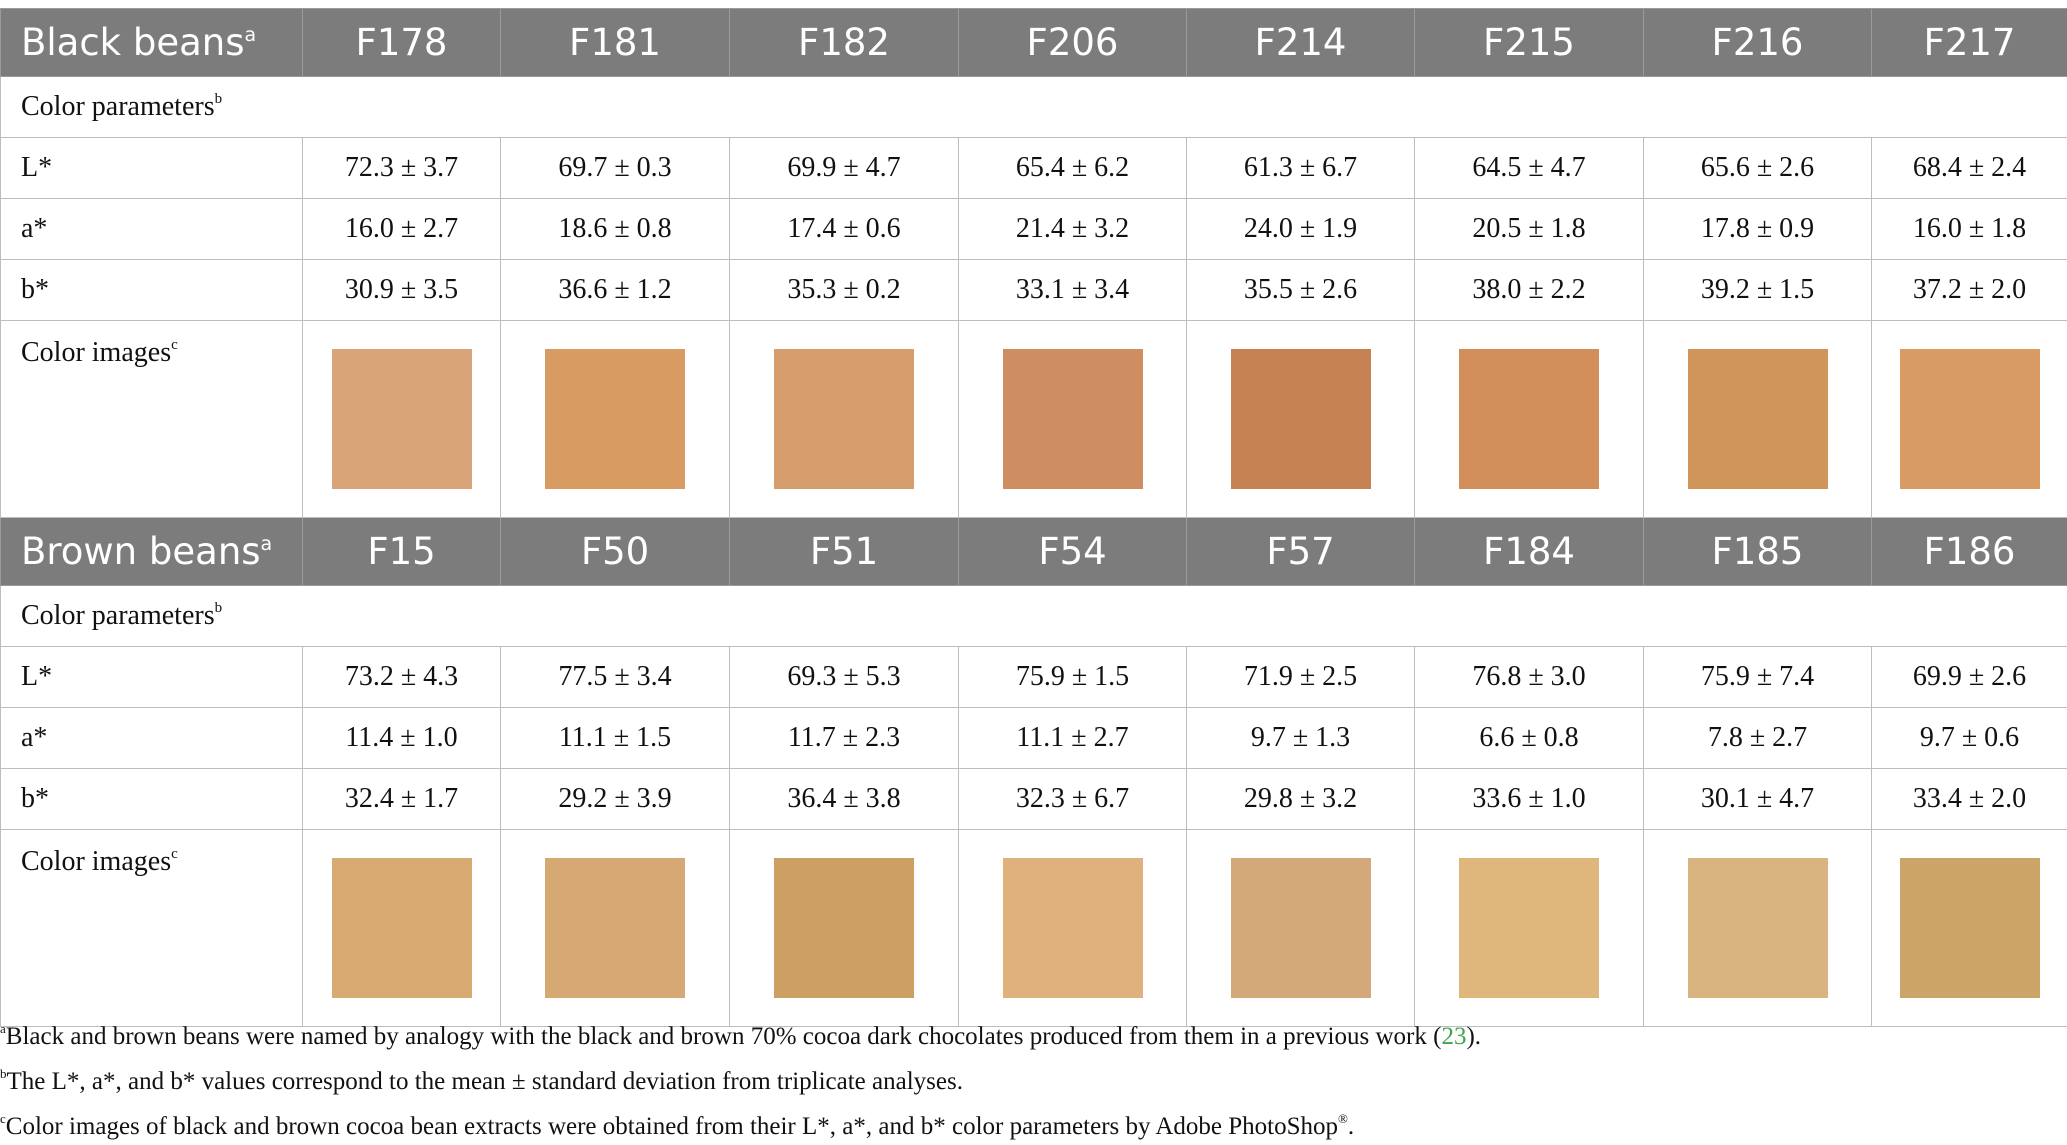 Image resolution: width=2067 pixels, height=1145 pixels. I want to click on table-cell: 69.9 ± 2.6, so click(1969, 677).